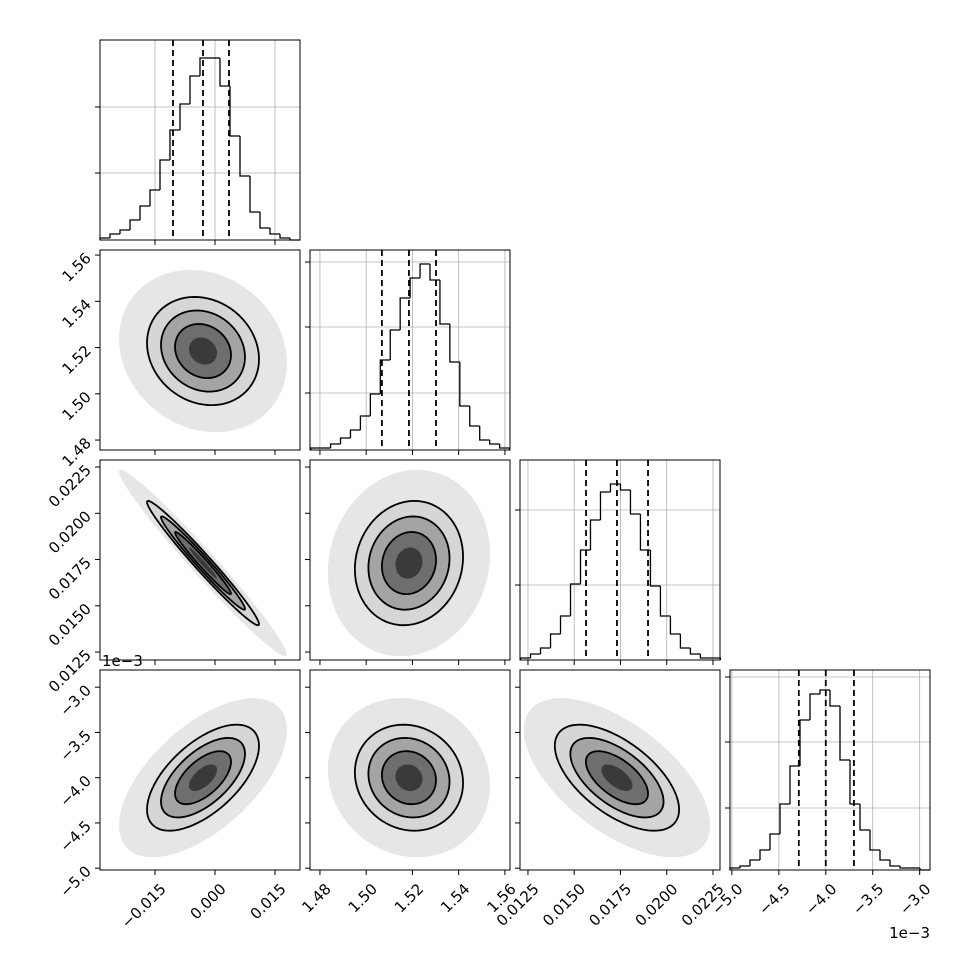  Describe the element at coordinates (76, 406) in the screenshot. I see `y-tick-label: 1.50` at that location.